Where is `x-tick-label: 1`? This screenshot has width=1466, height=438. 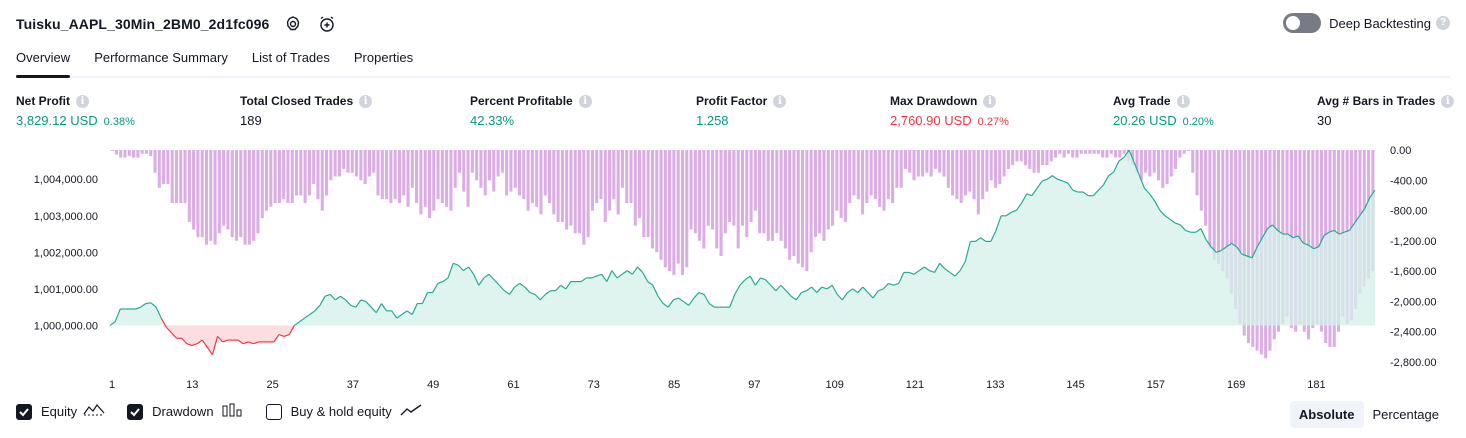
x-tick-label: 1 is located at coordinates (112, 385).